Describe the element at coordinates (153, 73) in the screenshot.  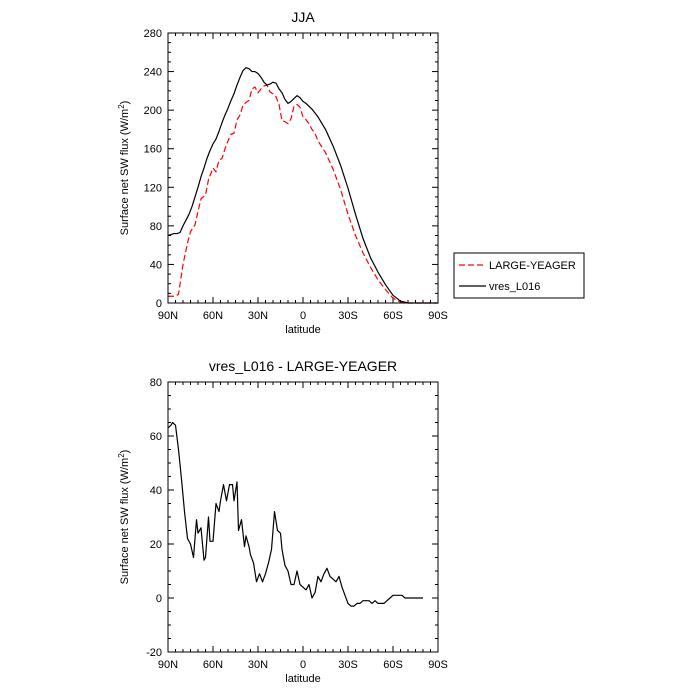
I see `y-tick-label: 240` at that location.